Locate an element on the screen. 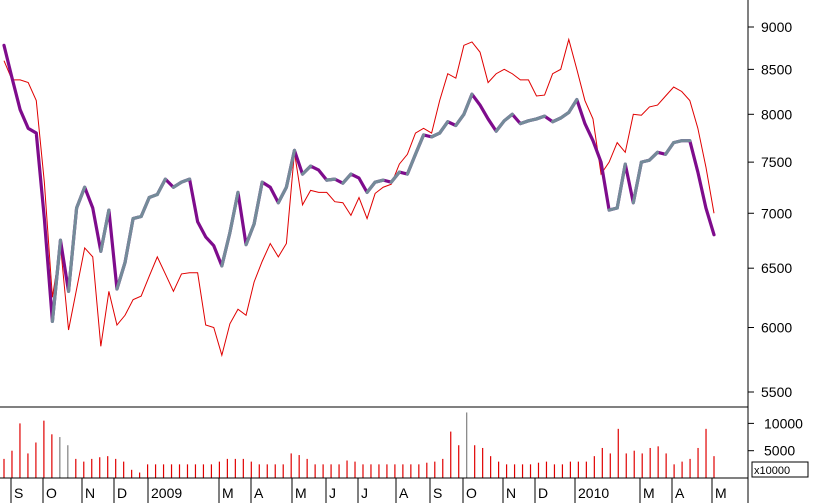 Image resolution: width=817 pixels, height=503 pixels. price-tick-label: 7500 is located at coordinates (776, 162).